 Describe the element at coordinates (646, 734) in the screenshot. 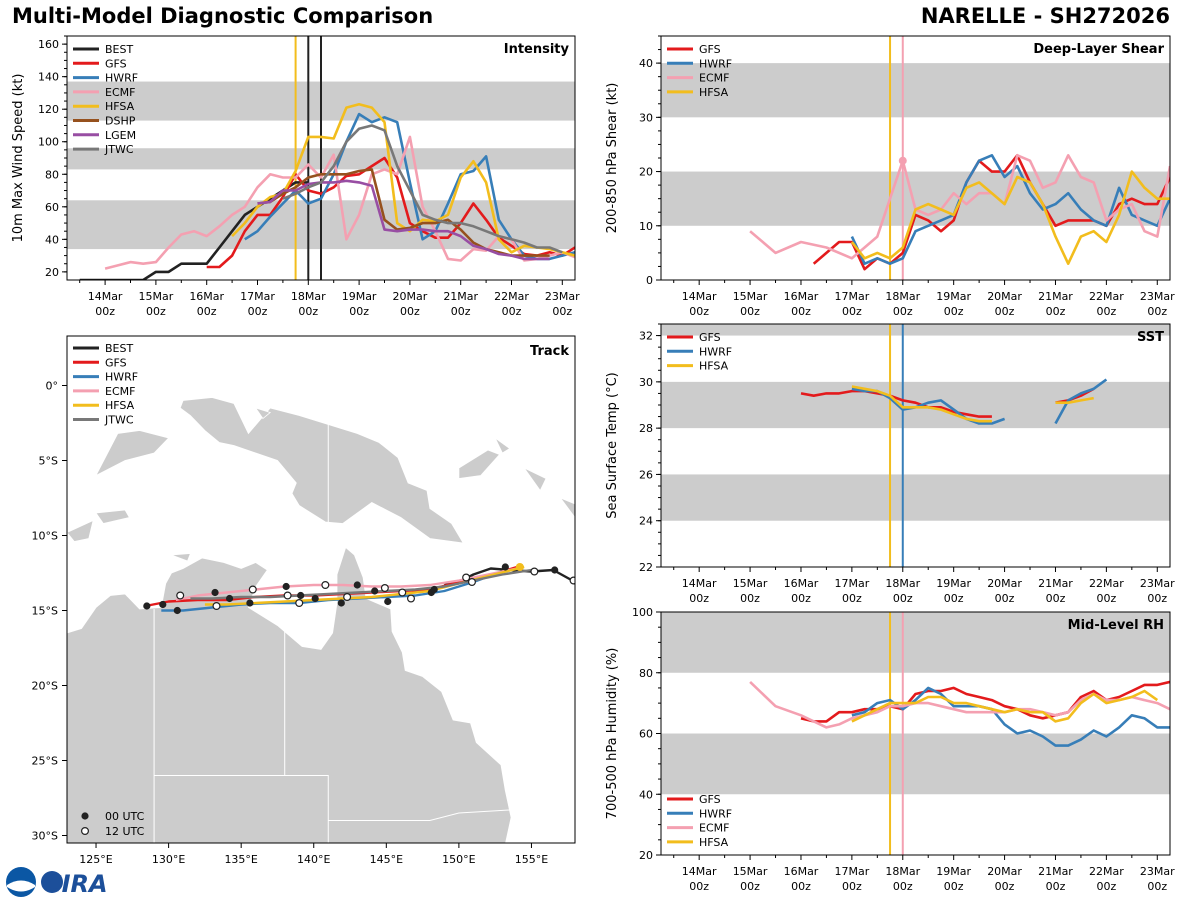

I see `y-tick-label: 60` at that location.